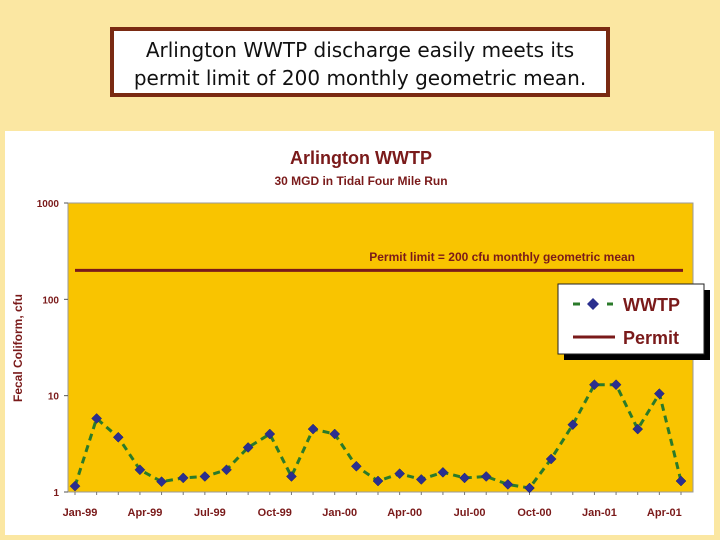  What do you see at coordinates (361, 158) in the screenshot?
I see `chart-title: Arlington WWTP` at bounding box center [361, 158].